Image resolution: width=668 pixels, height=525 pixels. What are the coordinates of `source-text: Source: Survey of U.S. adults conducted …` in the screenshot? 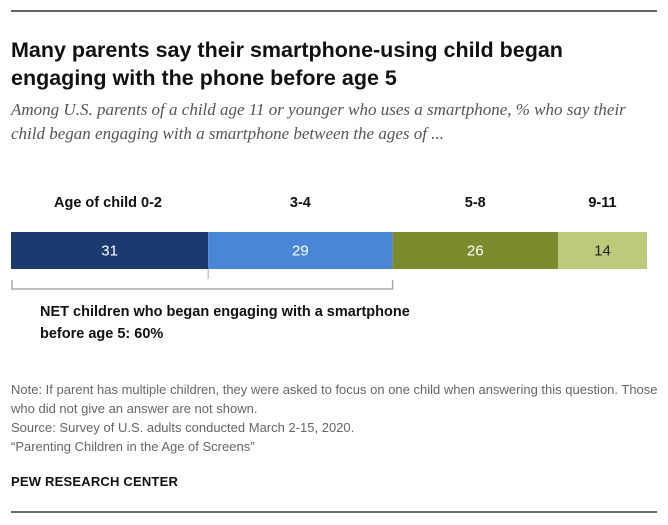 It's located at (183, 427).